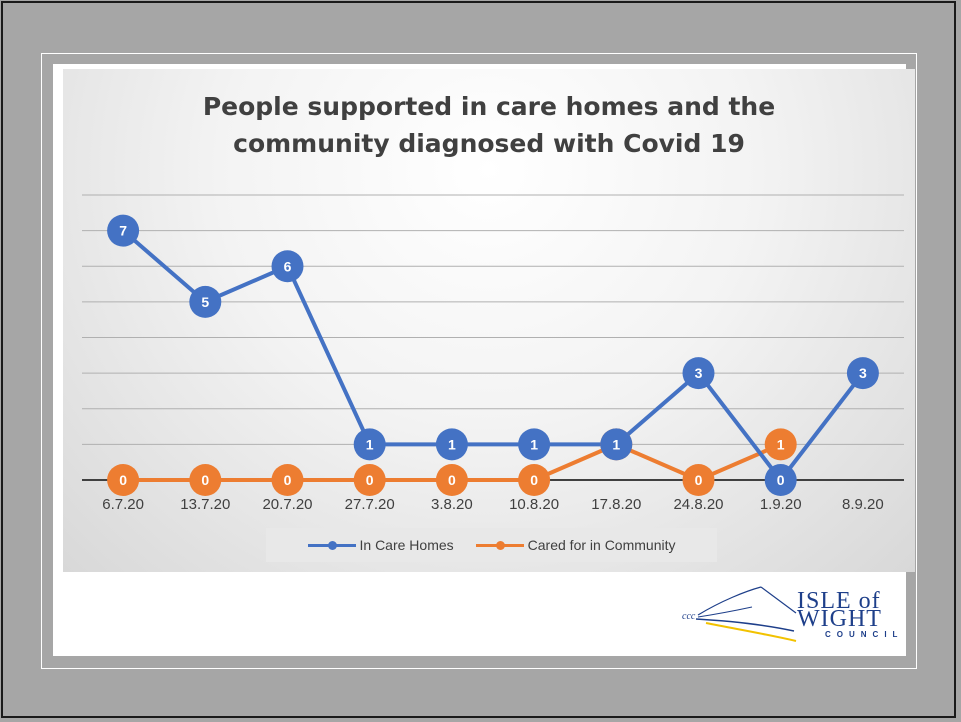  I want to click on legend-swatch-community, so click(499, 545).